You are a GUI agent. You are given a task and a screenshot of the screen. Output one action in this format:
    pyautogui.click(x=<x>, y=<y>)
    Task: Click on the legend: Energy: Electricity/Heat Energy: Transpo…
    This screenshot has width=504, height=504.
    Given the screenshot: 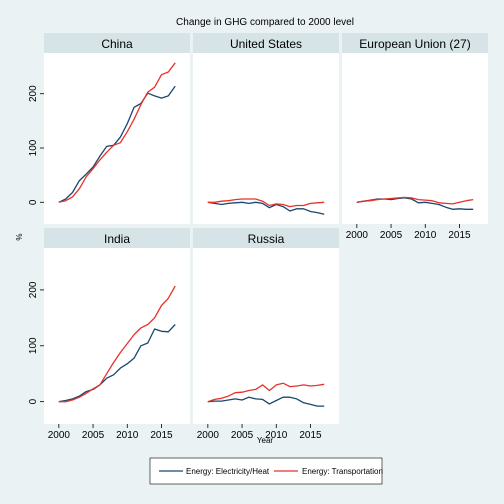 What is the action you would take?
    pyautogui.click(x=266, y=471)
    